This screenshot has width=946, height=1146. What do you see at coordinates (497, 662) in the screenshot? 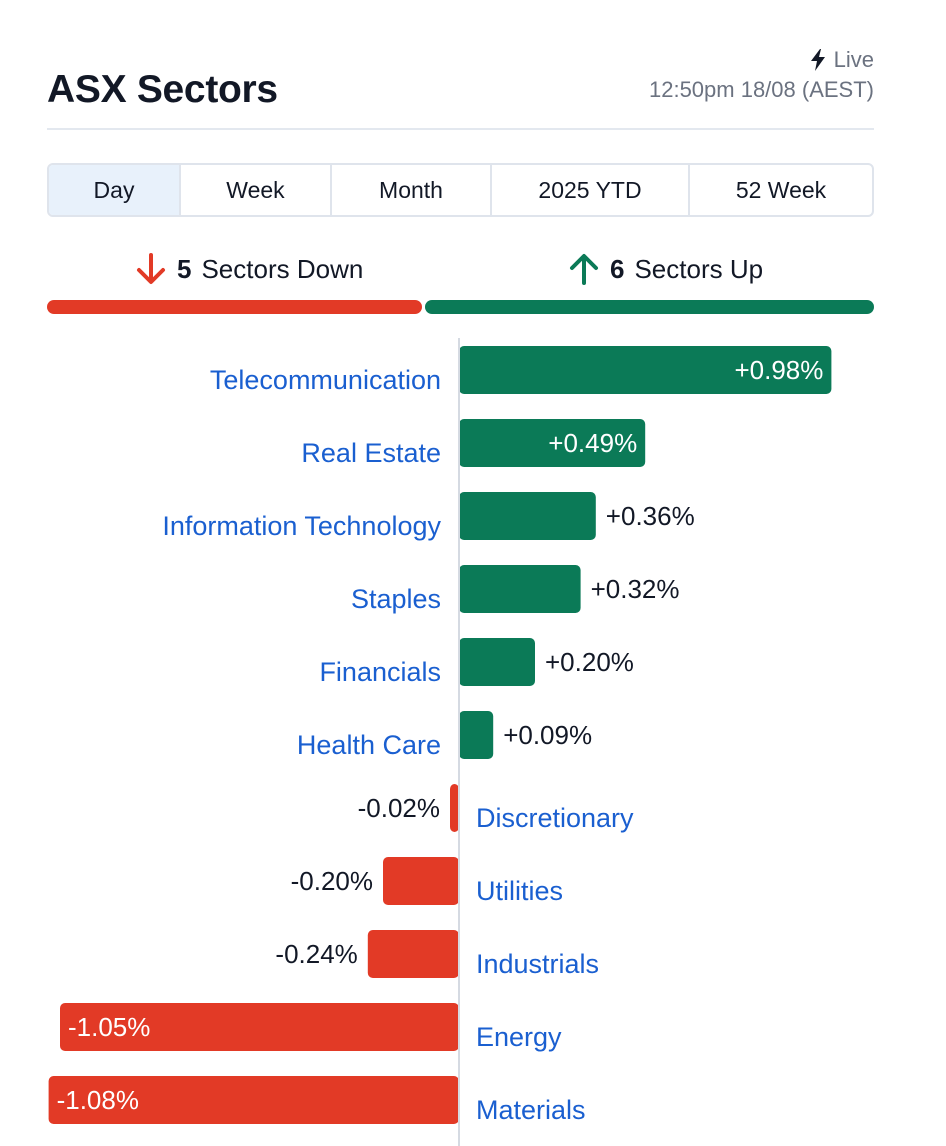
I see `bar-financials` at bounding box center [497, 662].